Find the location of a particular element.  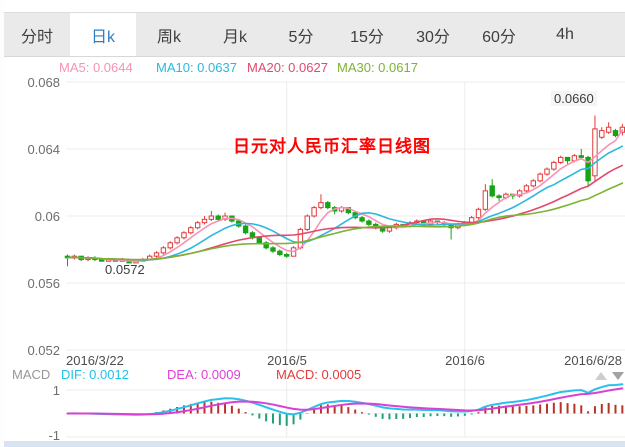

tab-5min: 5分 is located at coordinates (301, 37).